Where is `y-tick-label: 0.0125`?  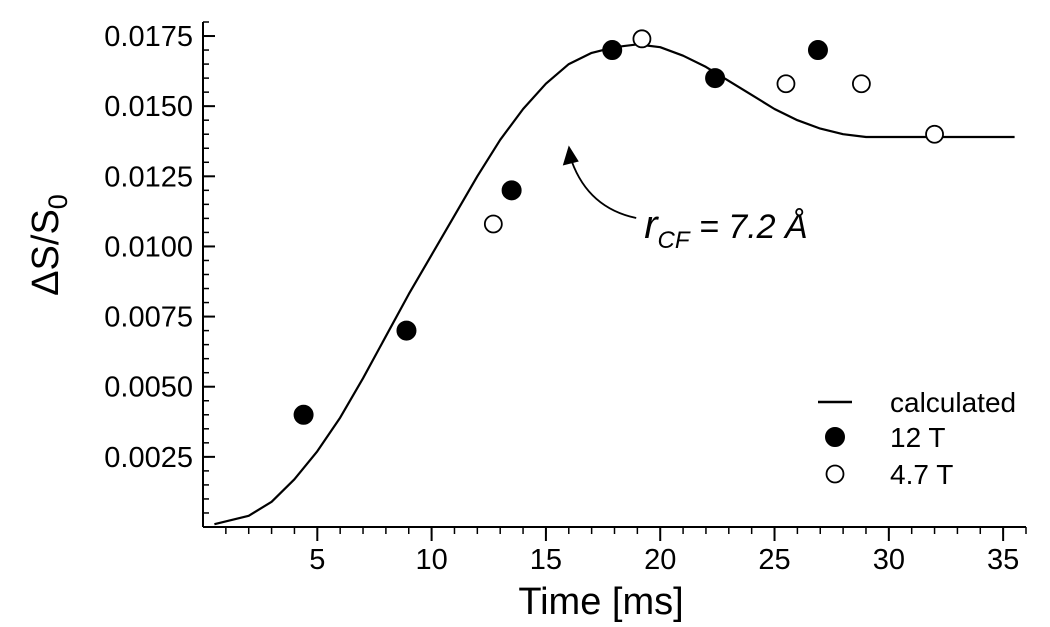
y-tick-label: 0.0125 is located at coordinates (148, 177).